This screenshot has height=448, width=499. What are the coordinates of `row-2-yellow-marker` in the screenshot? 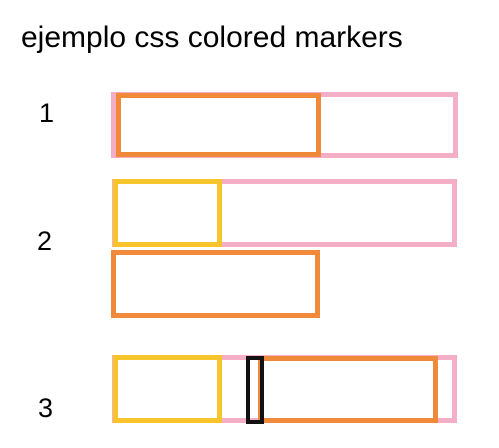 It's located at (167, 213).